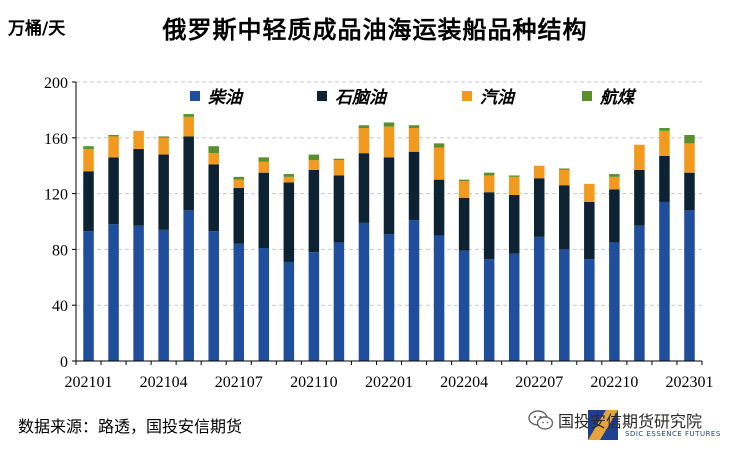  I want to click on x-tick-label: 202204, so click(464, 382).